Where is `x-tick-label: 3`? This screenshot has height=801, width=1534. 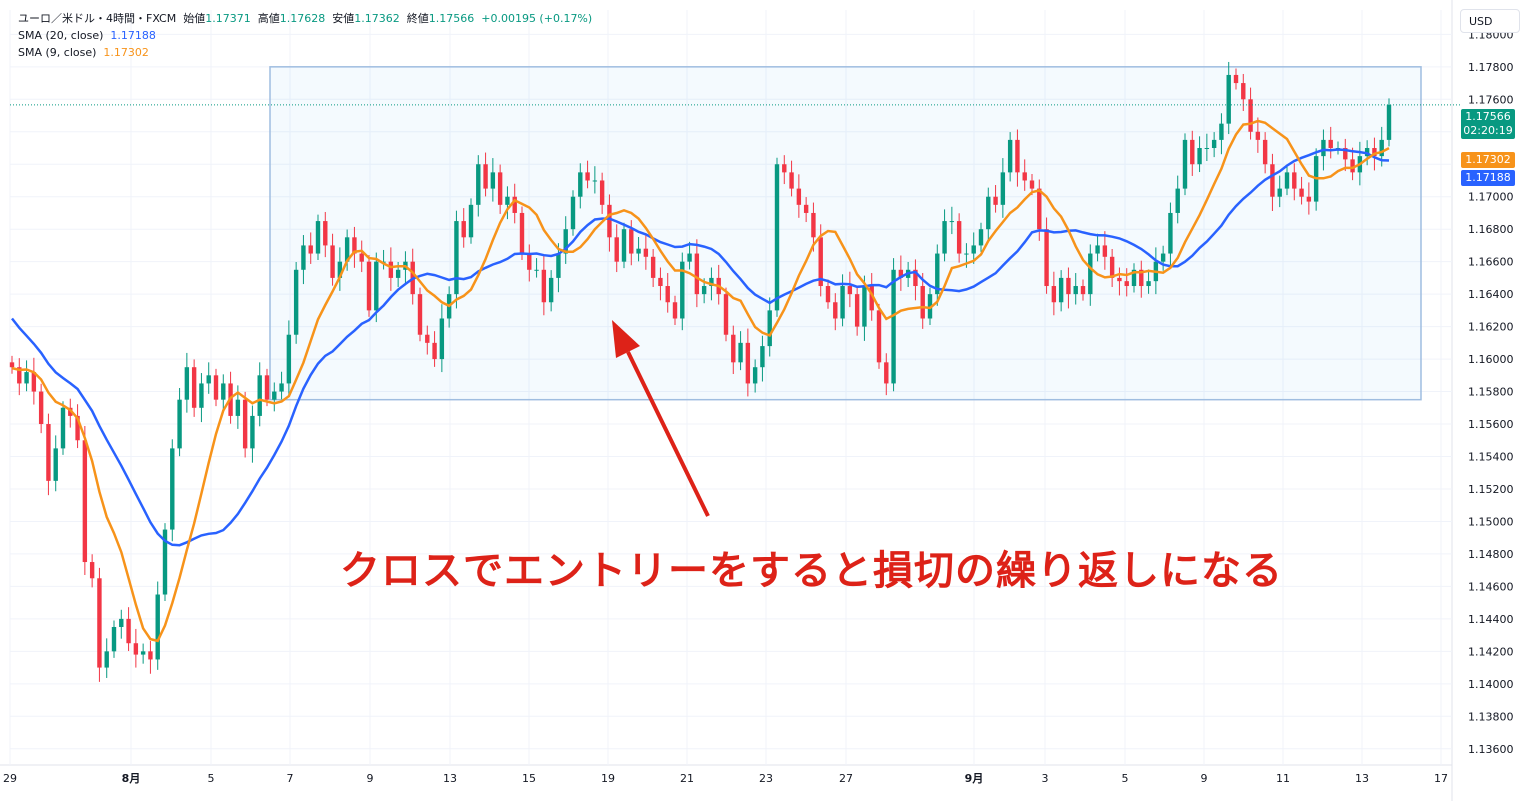
x-tick-label: 3 is located at coordinates (1045, 778).